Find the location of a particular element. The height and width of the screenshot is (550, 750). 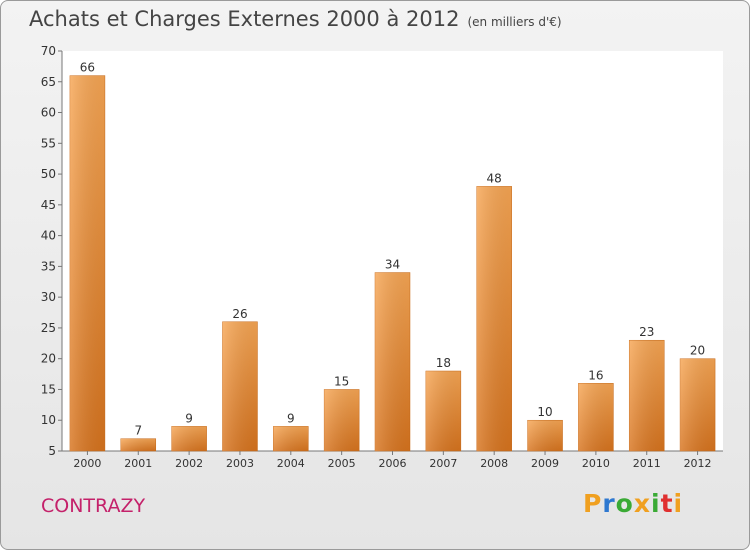

x-tick-label: 2008 is located at coordinates (494, 463).